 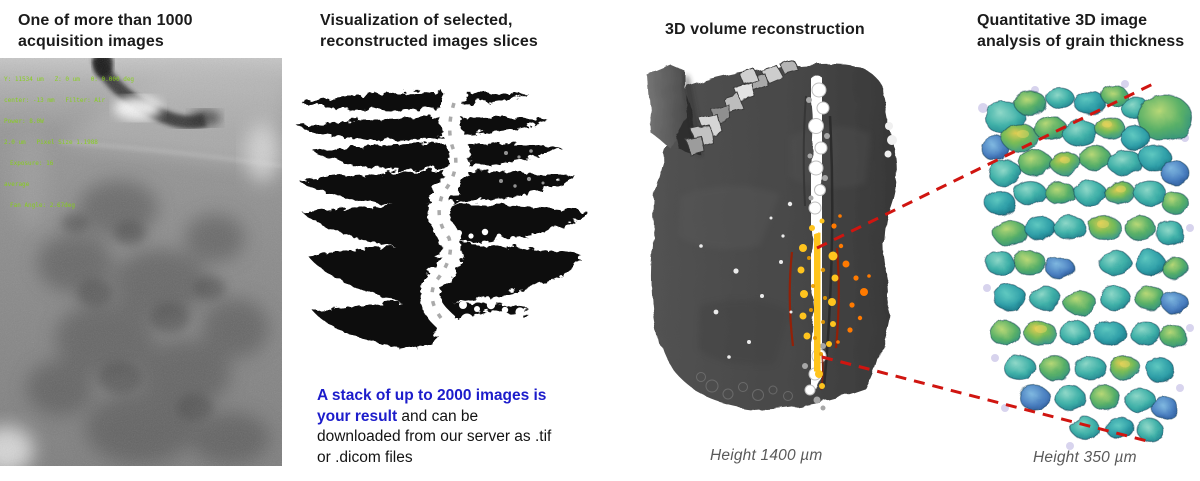 I want to click on grain-thickness-rendering, so click(x=1086, y=265).